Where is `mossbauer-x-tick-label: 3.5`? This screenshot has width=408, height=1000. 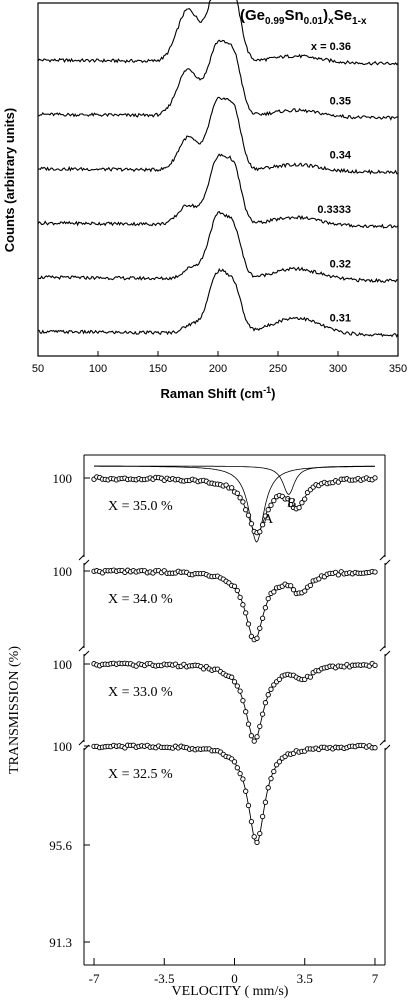
mossbauer-x-tick-label: 3.5 is located at coordinates (305, 978).